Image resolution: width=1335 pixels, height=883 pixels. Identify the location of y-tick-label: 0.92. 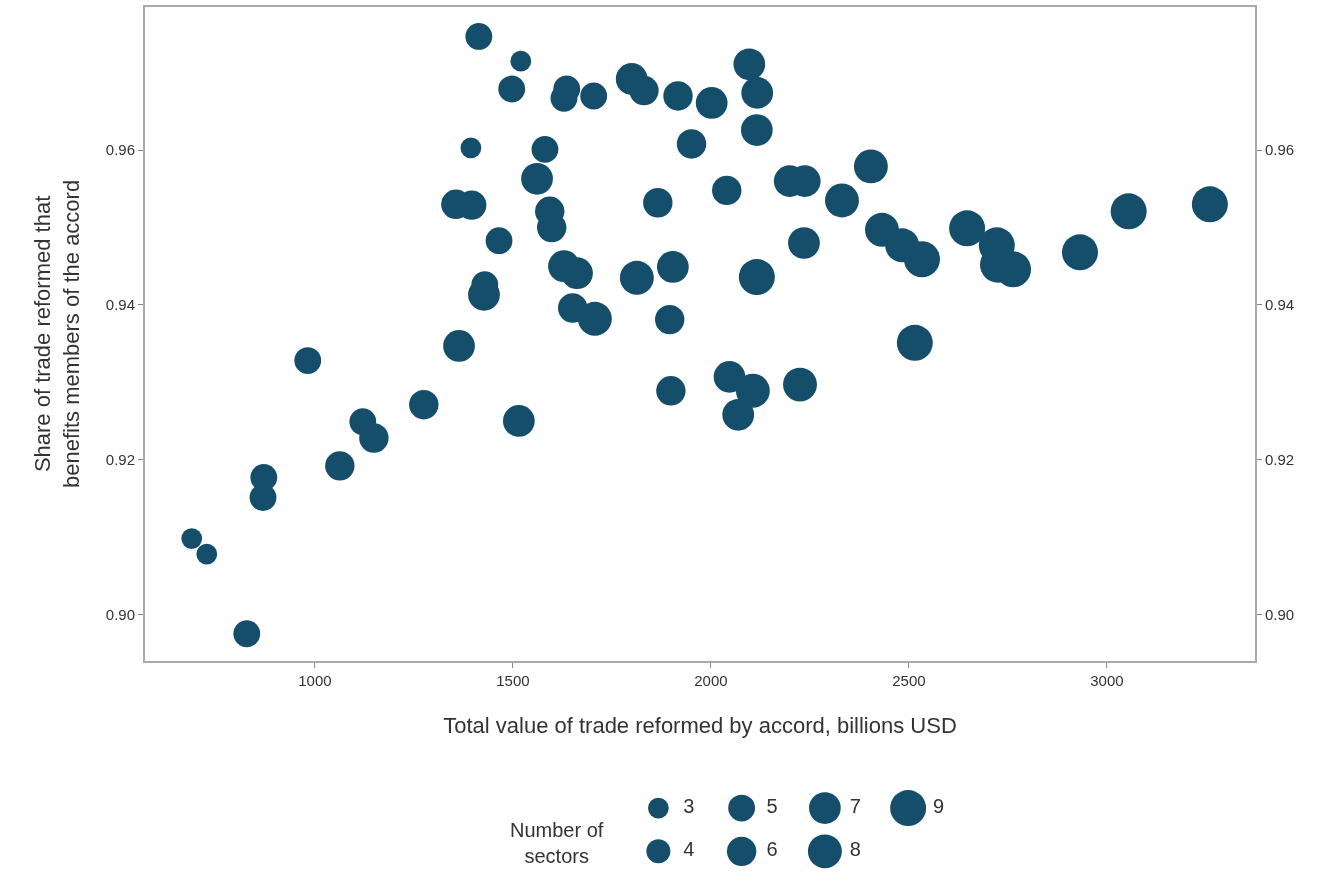
(120, 459).